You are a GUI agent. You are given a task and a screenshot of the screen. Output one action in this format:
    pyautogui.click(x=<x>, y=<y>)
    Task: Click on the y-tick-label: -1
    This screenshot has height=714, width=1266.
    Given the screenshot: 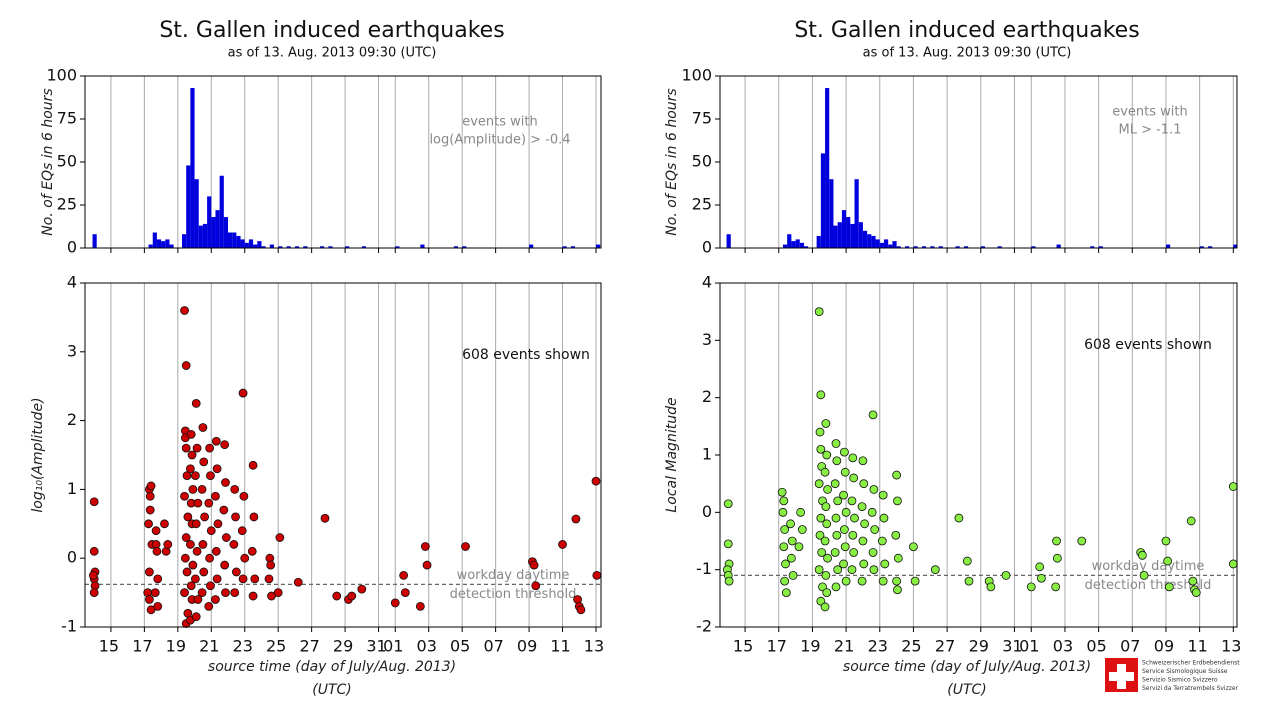 What is the action you would take?
    pyautogui.click(x=704, y=568)
    